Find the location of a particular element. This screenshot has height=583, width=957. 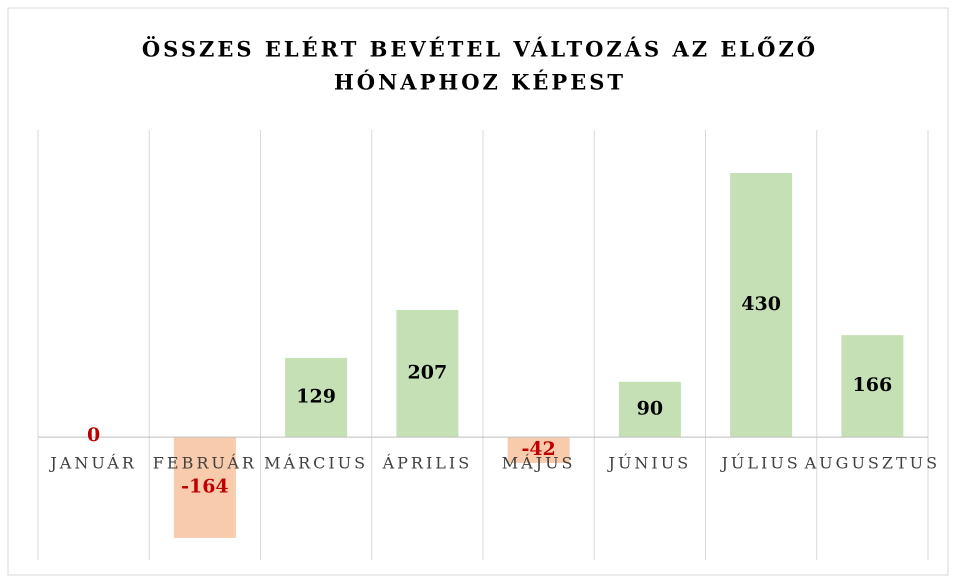

x-tick-label: JANUÁR is located at coordinates (92, 463).